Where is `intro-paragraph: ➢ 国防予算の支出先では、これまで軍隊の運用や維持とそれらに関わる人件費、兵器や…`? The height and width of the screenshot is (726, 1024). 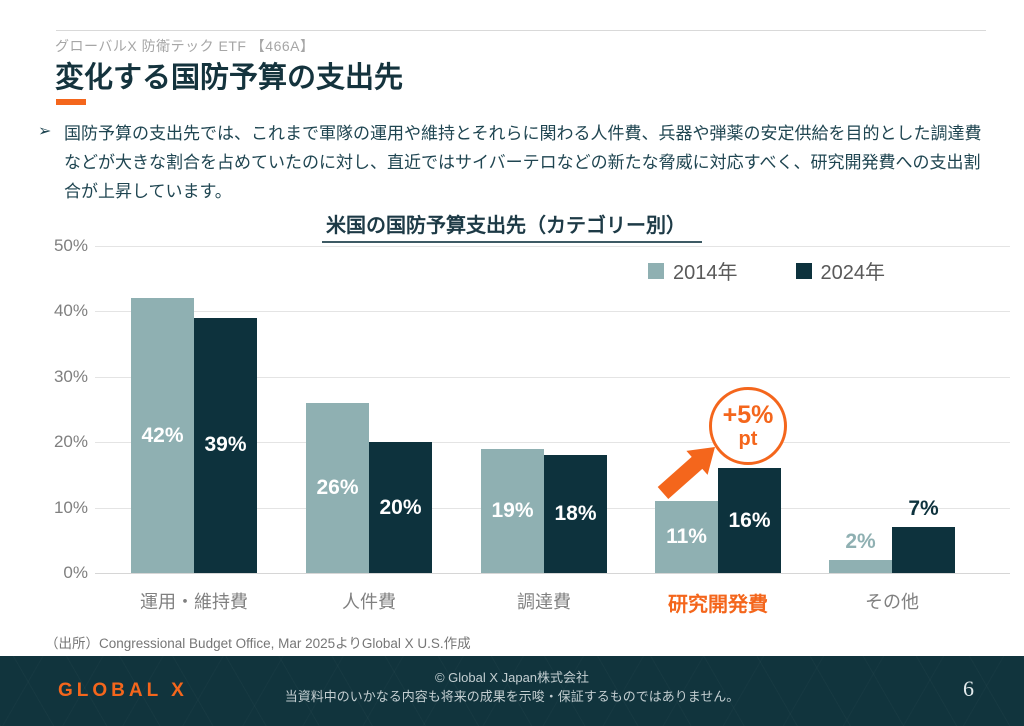 intro-paragraph: ➢ 国防予算の支出先では、これまで軍隊の運用や維持とそれらに関わる人件費、兵器や… is located at coordinates (514, 163).